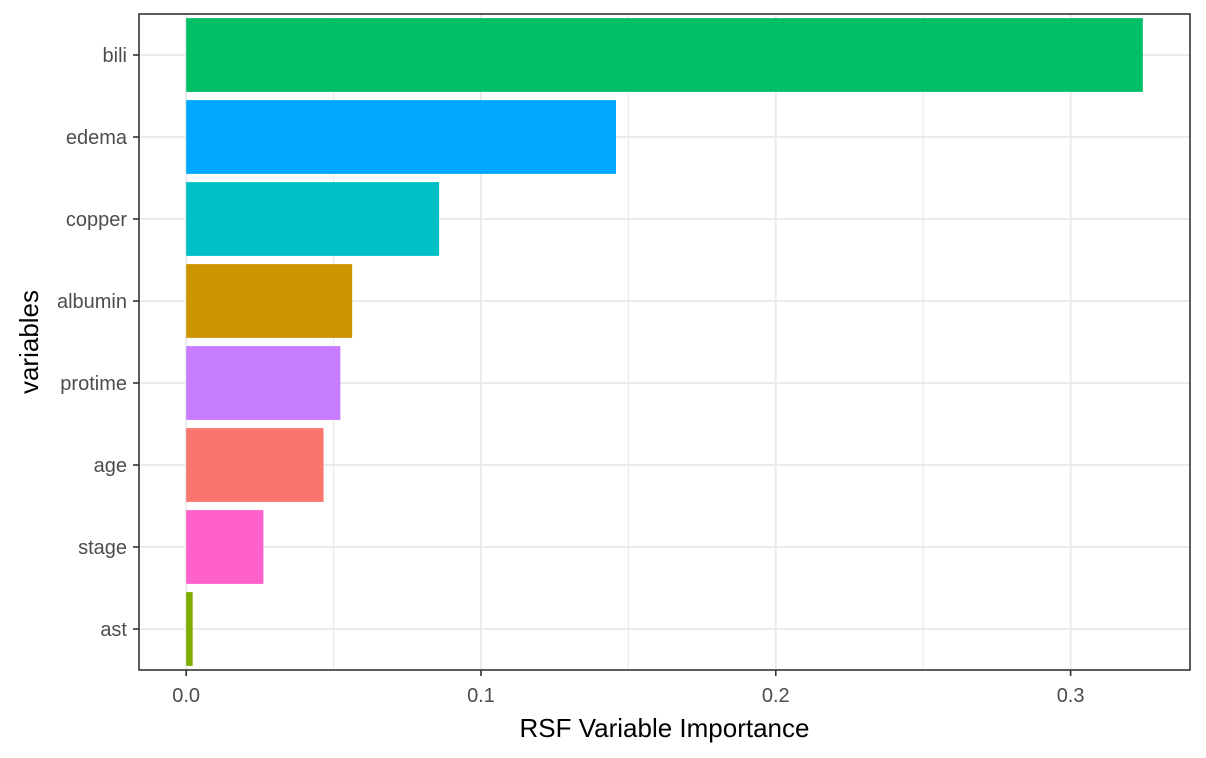 This screenshot has height=758, width=1206. Describe the element at coordinates (97, 138) in the screenshot. I see `y-tick-label: edema` at that location.